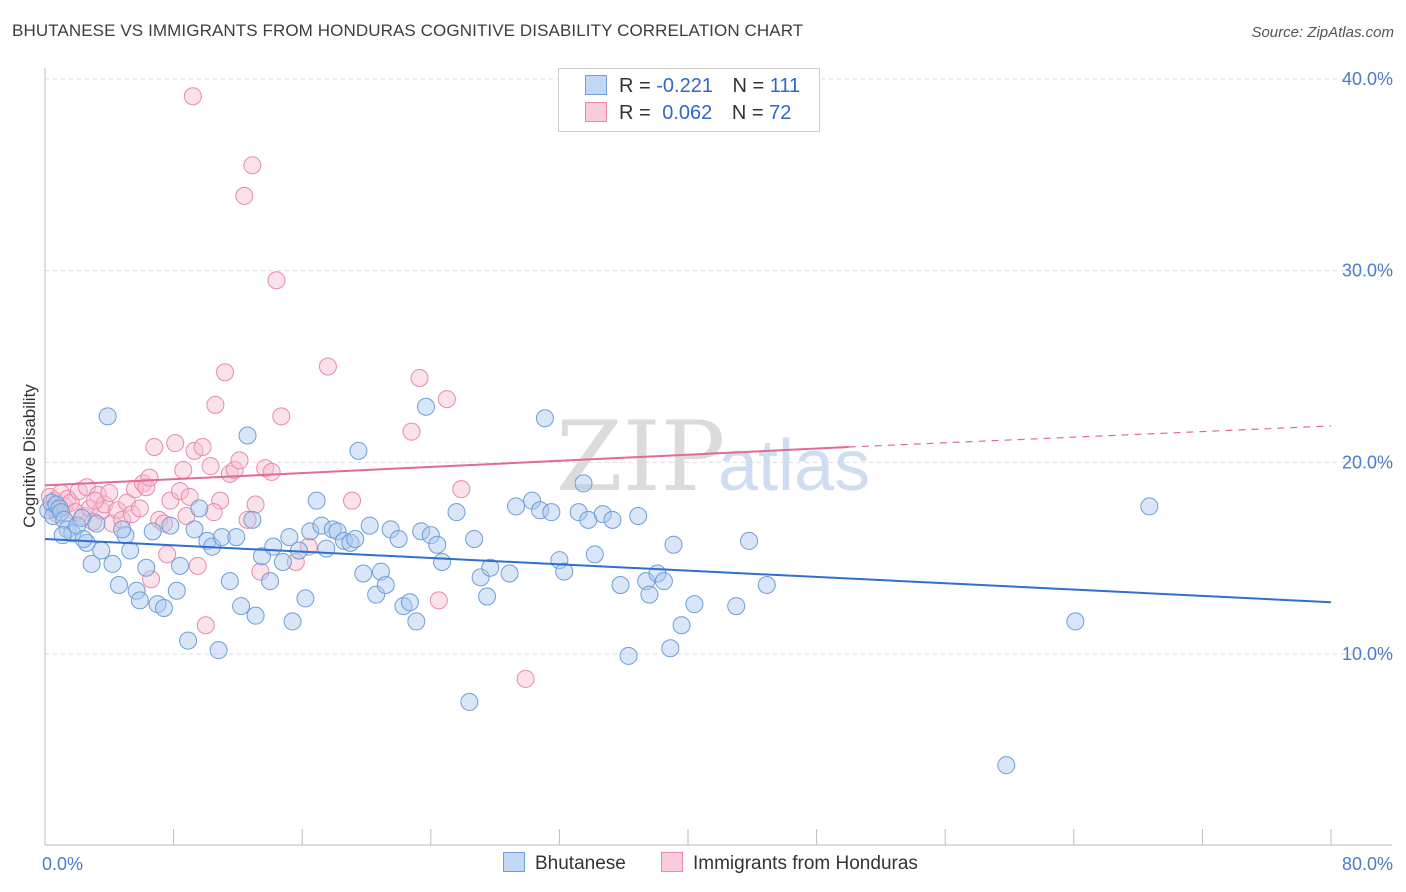 This screenshot has height=892, width=1406. I want to click on watermark-atlas: atlas, so click(794, 466).